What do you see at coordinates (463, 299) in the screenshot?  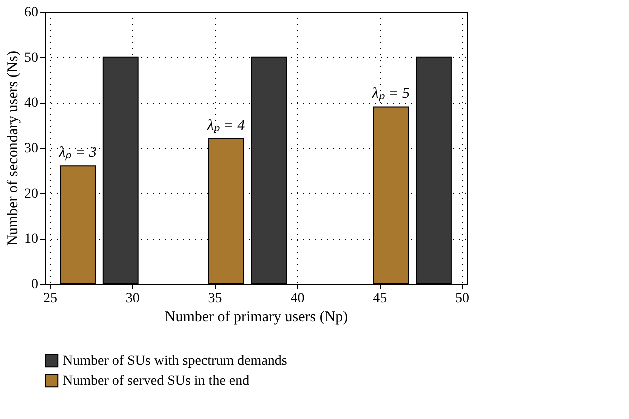 I see `x-tick-label: 50` at bounding box center [463, 299].